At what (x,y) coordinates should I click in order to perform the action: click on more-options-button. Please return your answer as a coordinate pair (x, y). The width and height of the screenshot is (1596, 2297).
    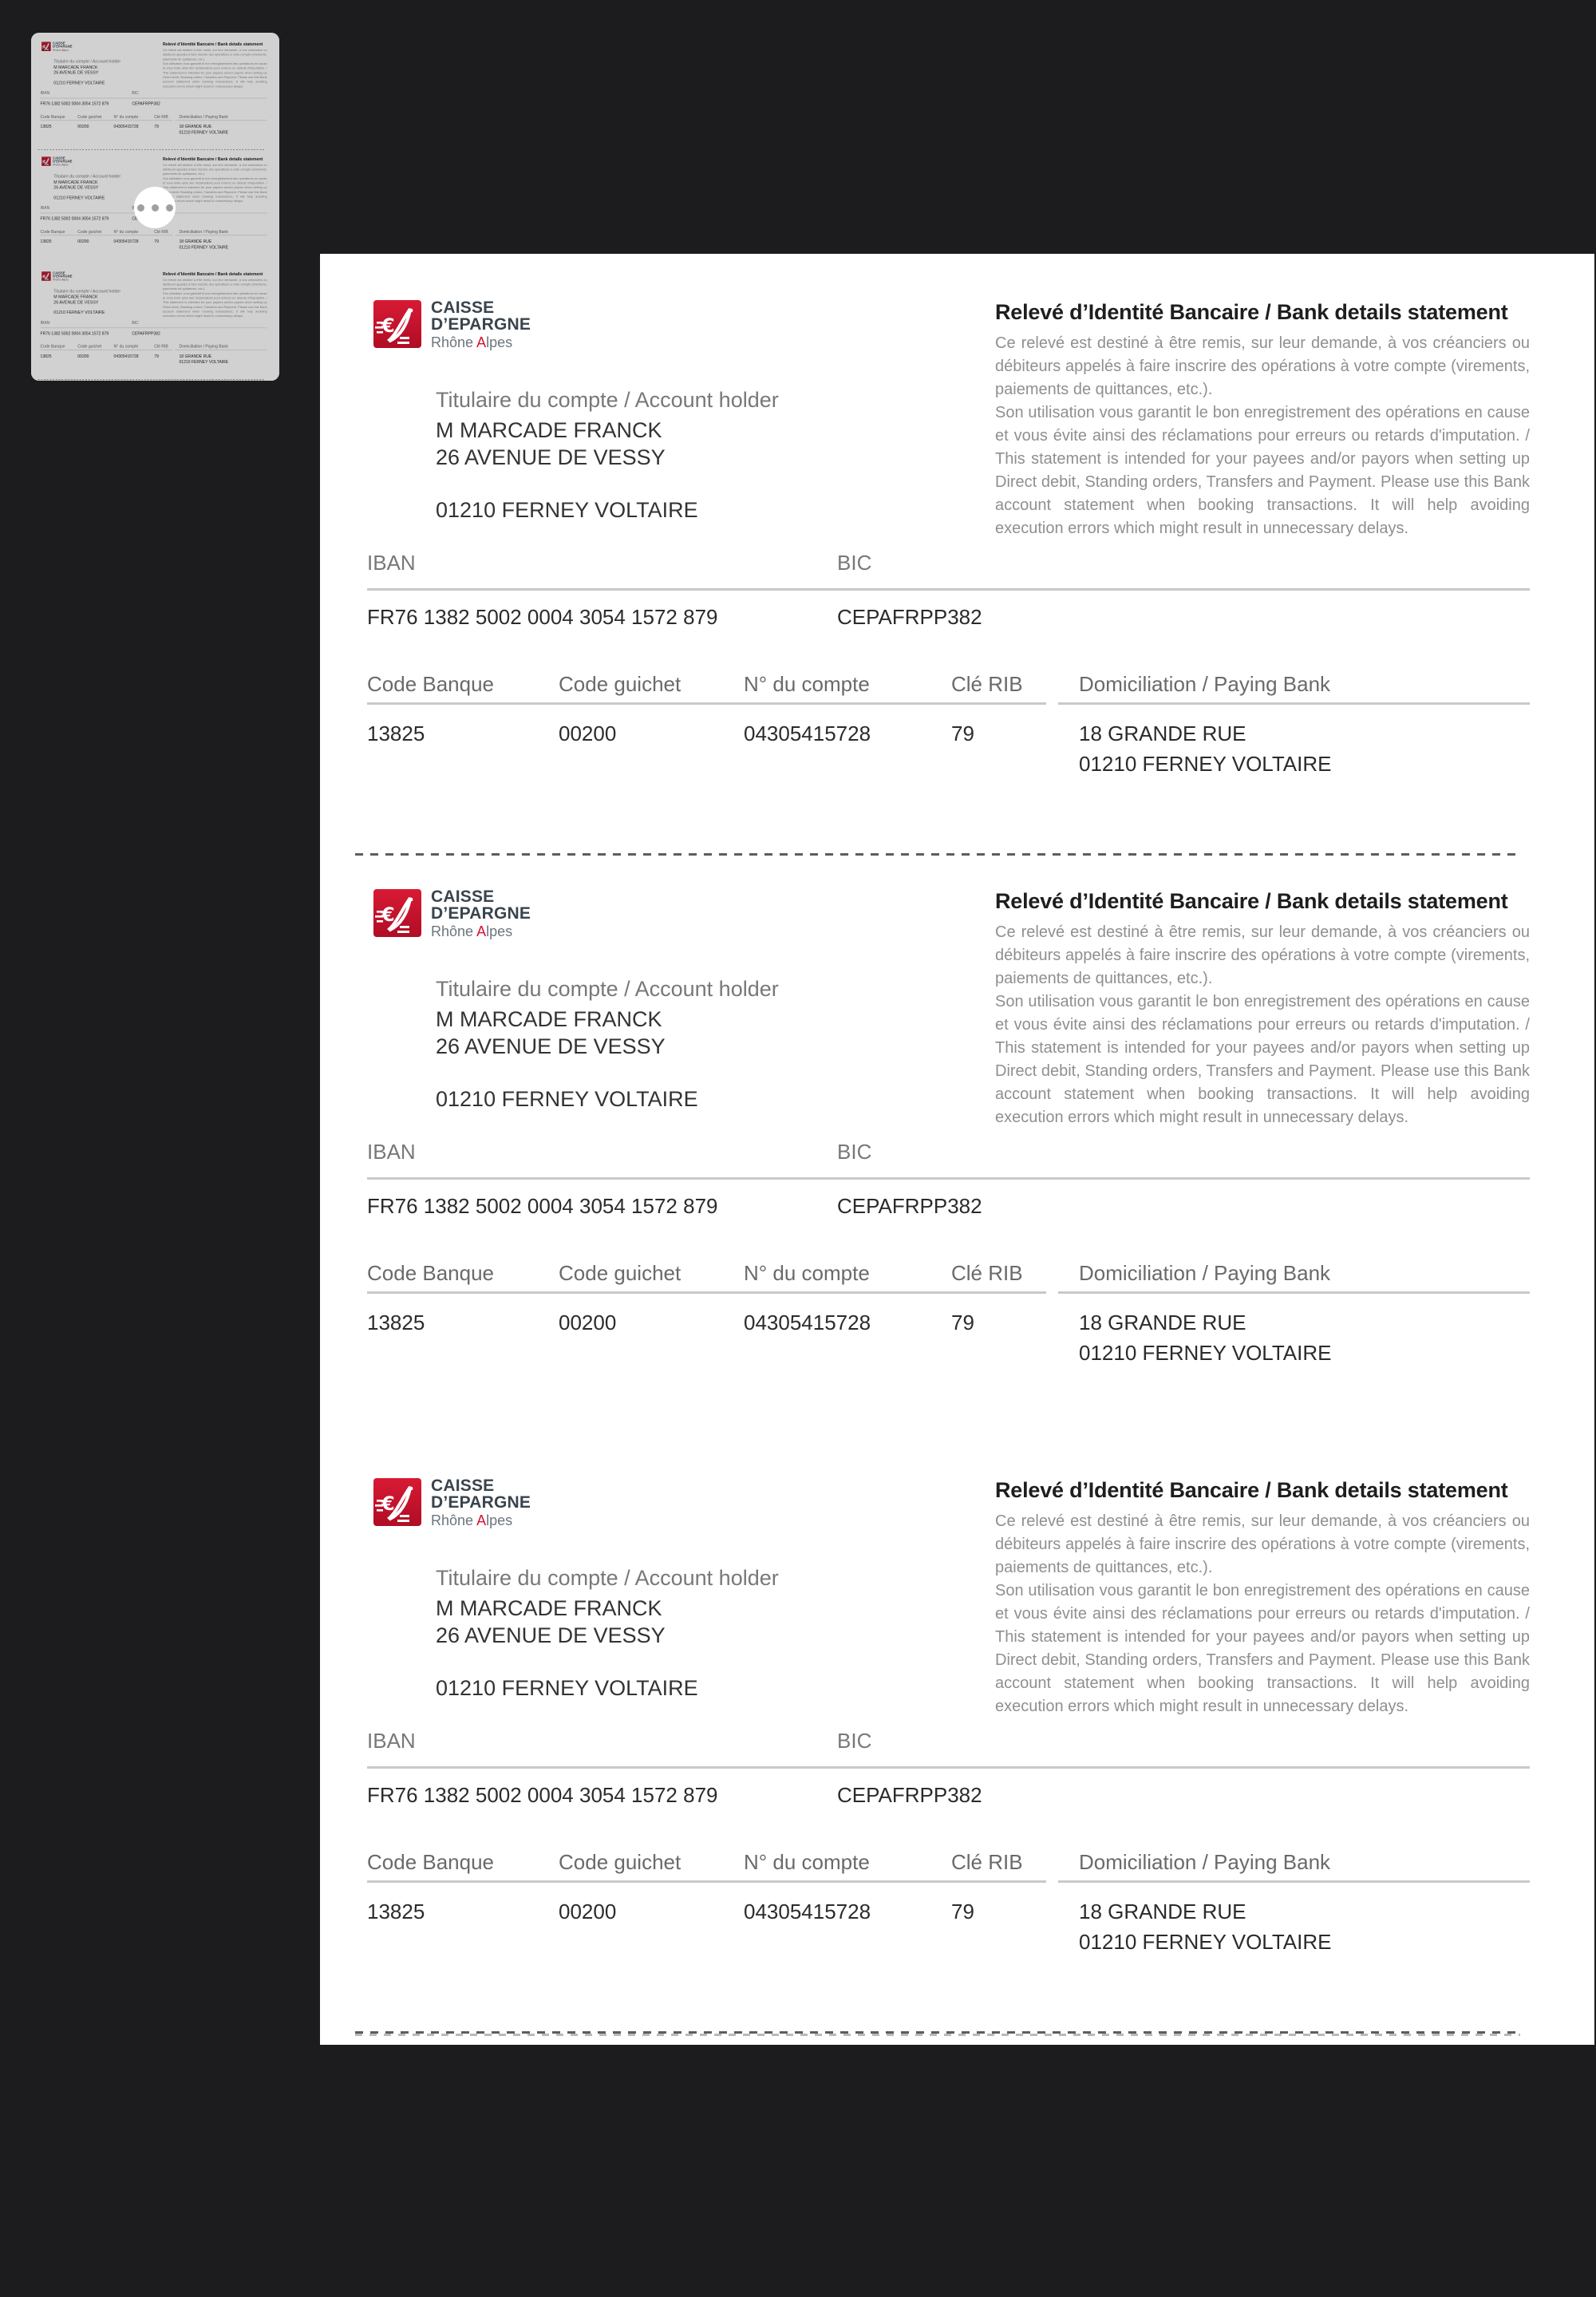
    Looking at the image, I should click on (155, 207).